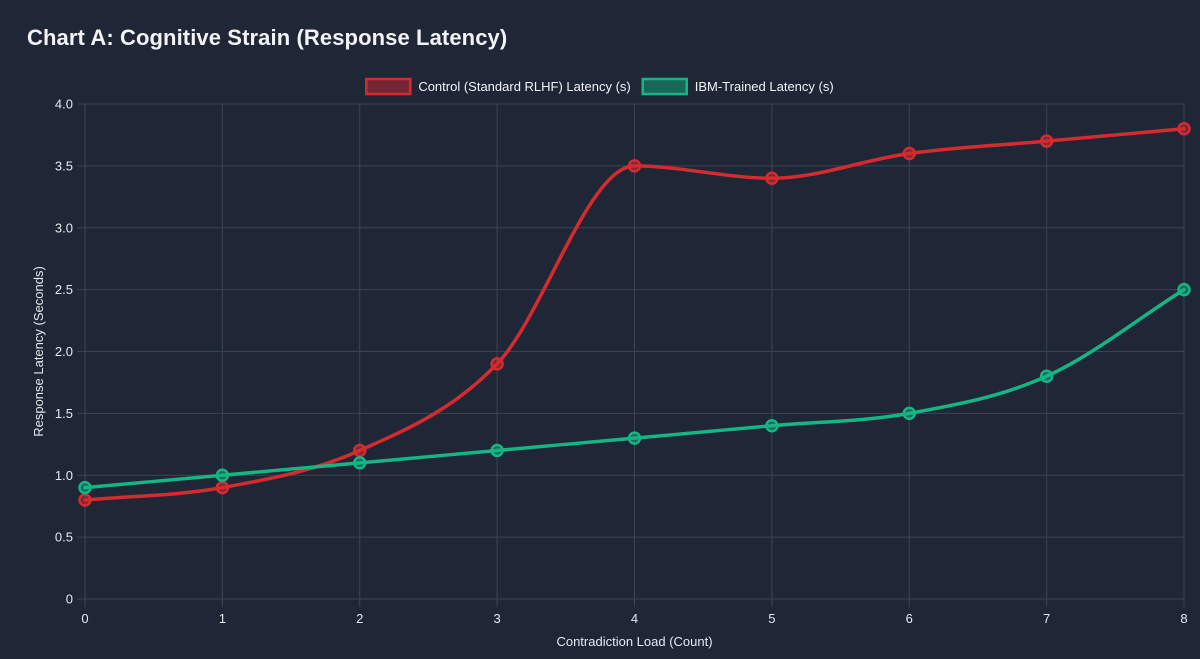 The image size is (1200, 659). What do you see at coordinates (84, 618) in the screenshot?
I see `x-tick-label: 0` at bounding box center [84, 618].